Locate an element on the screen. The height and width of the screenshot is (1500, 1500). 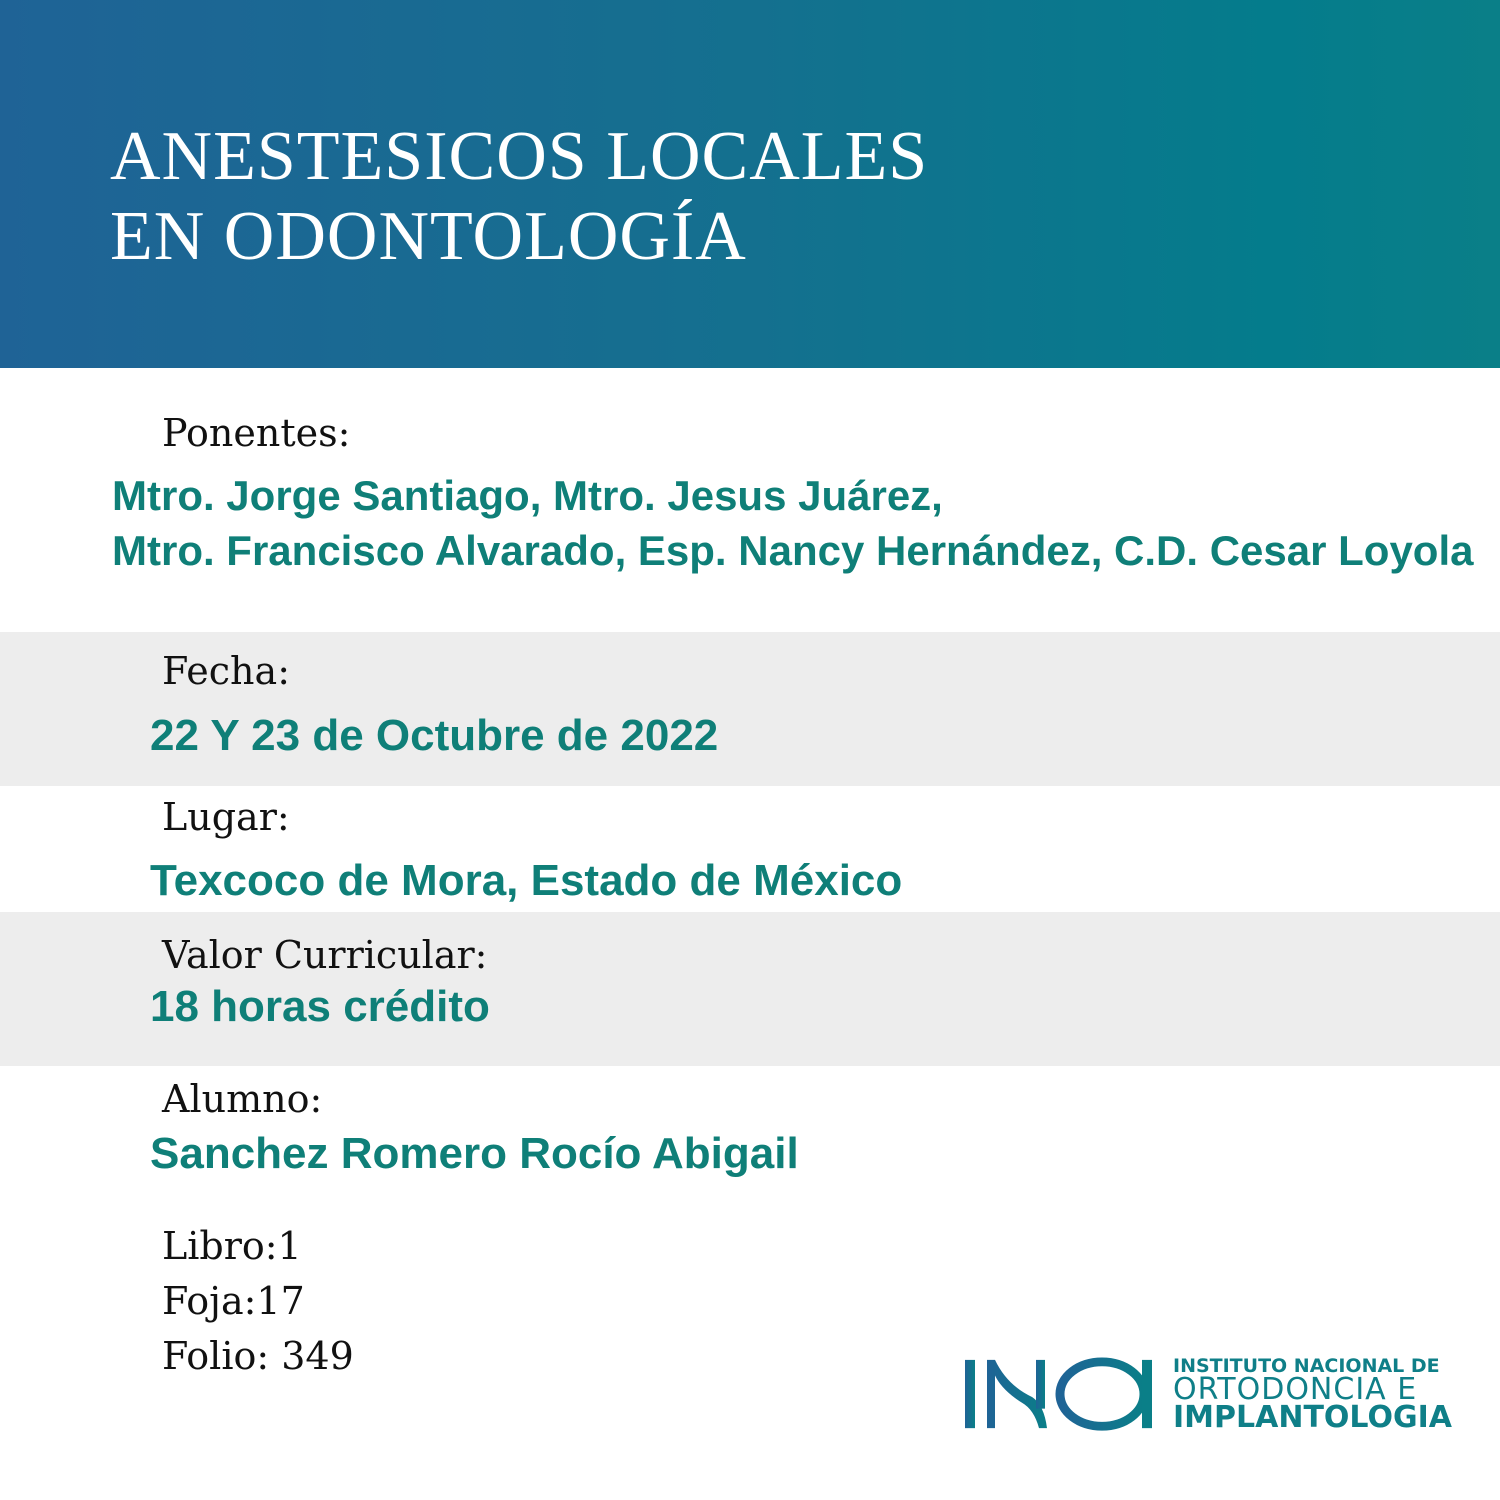
folio-text: Folio: 349 is located at coordinates (258, 1356).